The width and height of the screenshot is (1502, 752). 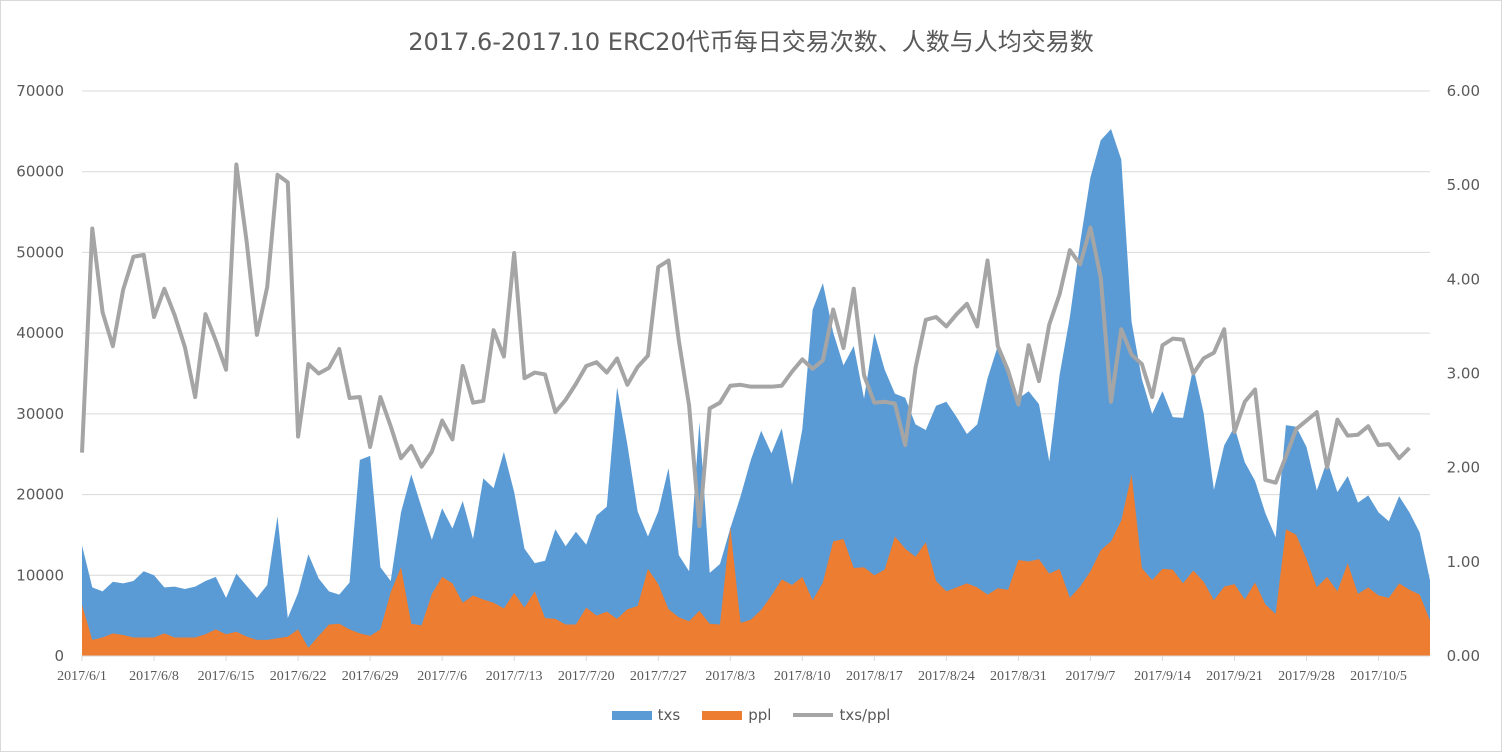 What do you see at coordinates (370, 676) in the screenshot?
I see `x-tick-label: 2017/6/29` at bounding box center [370, 676].